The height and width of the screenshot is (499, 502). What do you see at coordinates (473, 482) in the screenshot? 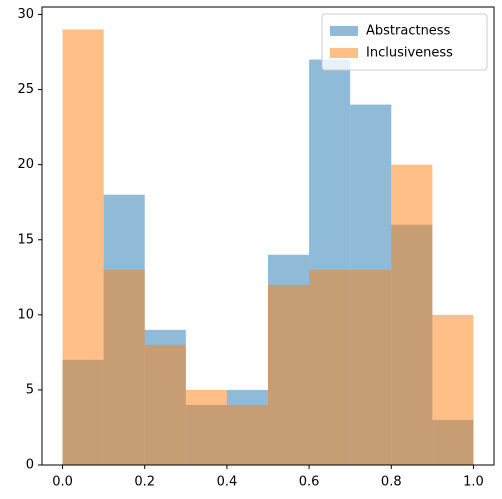
I see `x-tick-label: 1.0` at bounding box center [473, 482].